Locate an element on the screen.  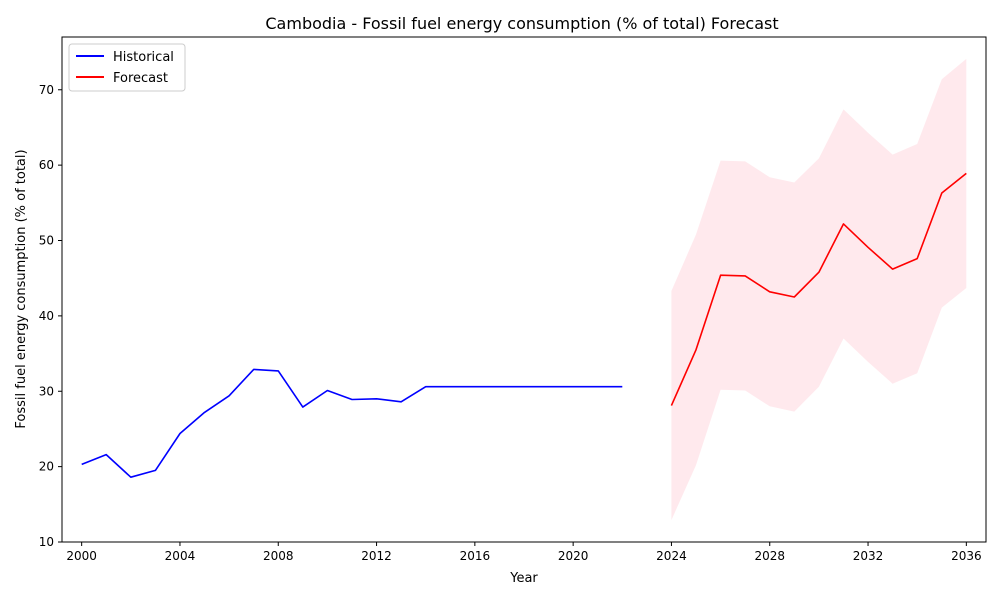
legend-label-historical: Historical is located at coordinates (143, 57).